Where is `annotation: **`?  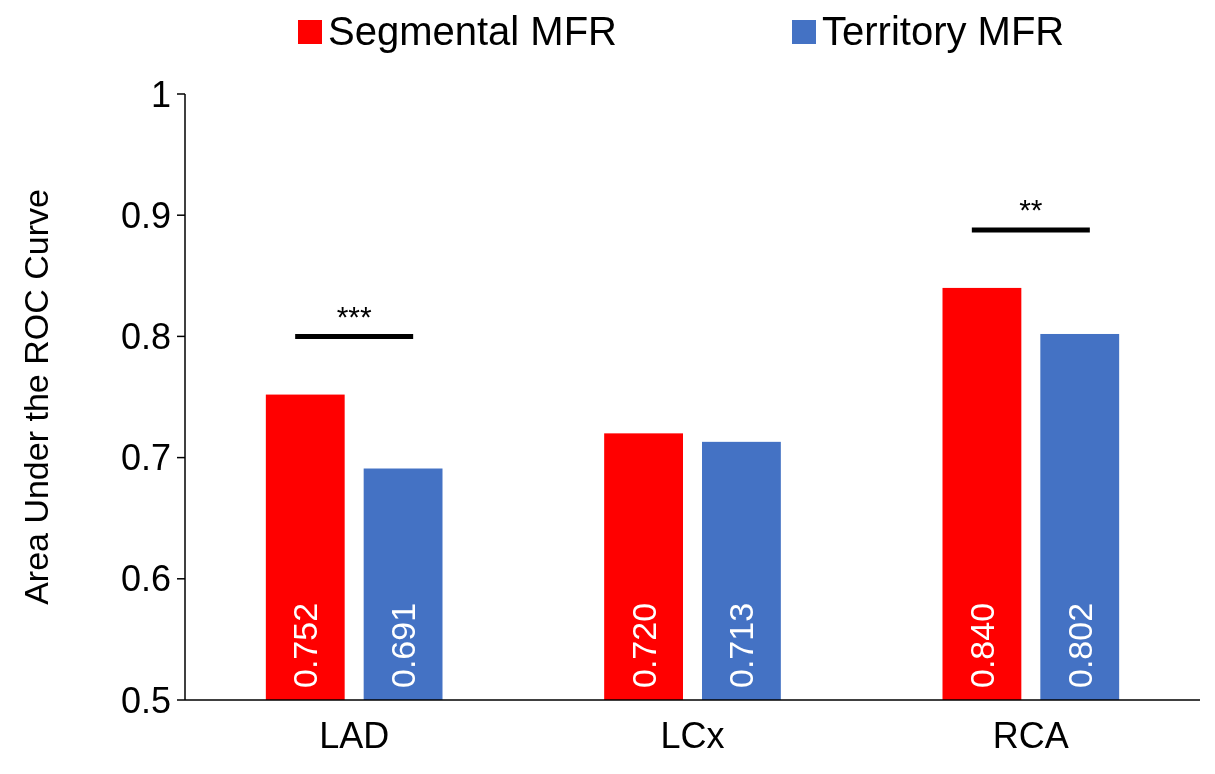
annotation: ** is located at coordinates (1031, 209).